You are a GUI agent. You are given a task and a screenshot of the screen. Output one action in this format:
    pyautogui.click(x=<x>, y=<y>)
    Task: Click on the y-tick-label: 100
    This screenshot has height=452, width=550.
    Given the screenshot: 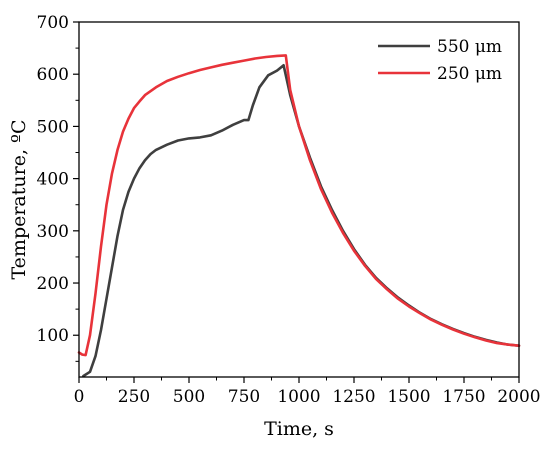 What is the action you would take?
    pyautogui.click(x=53, y=336)
    